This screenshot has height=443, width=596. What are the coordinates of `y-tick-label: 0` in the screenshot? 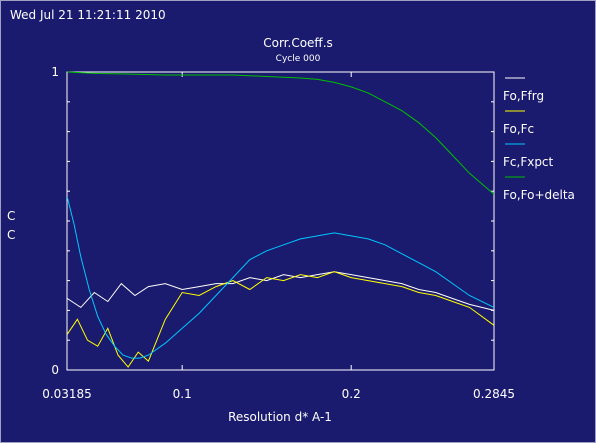 It's located at (55, 370).